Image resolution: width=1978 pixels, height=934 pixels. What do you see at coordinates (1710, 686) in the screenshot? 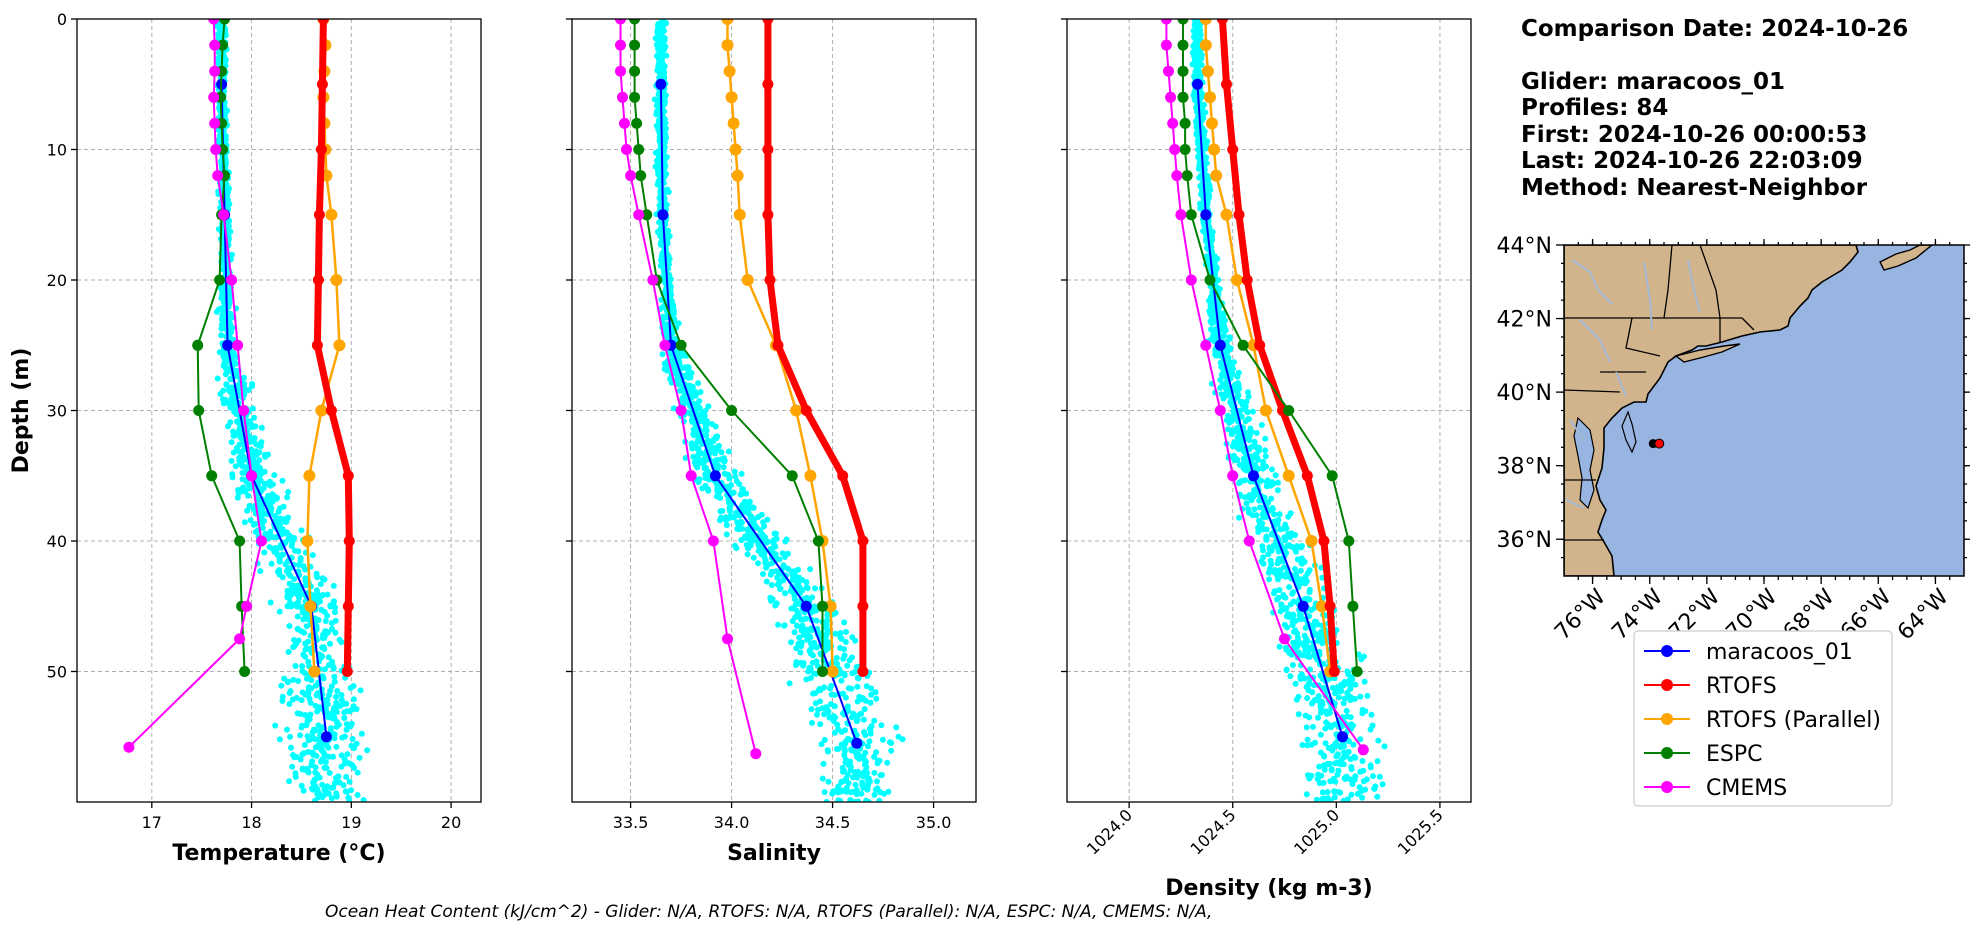
I see `legend-item-rtofs: RTOFS` at bounding box center [1710, 686].